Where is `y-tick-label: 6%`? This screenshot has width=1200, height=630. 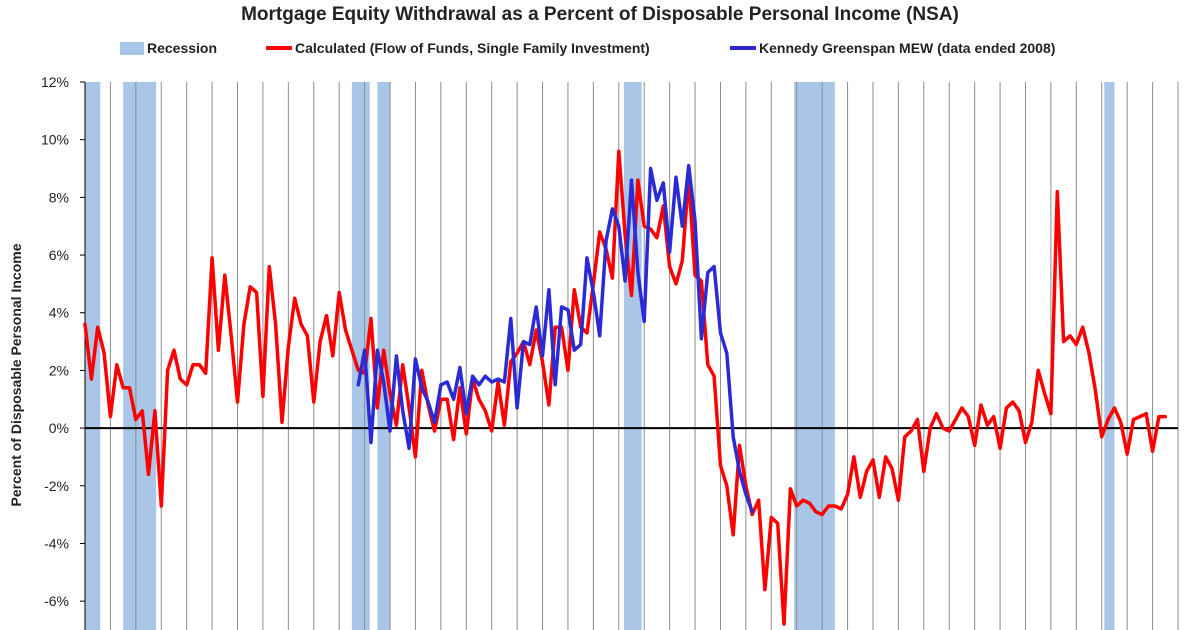
y-tick-label: 6% is located at coordinates (59, 255).